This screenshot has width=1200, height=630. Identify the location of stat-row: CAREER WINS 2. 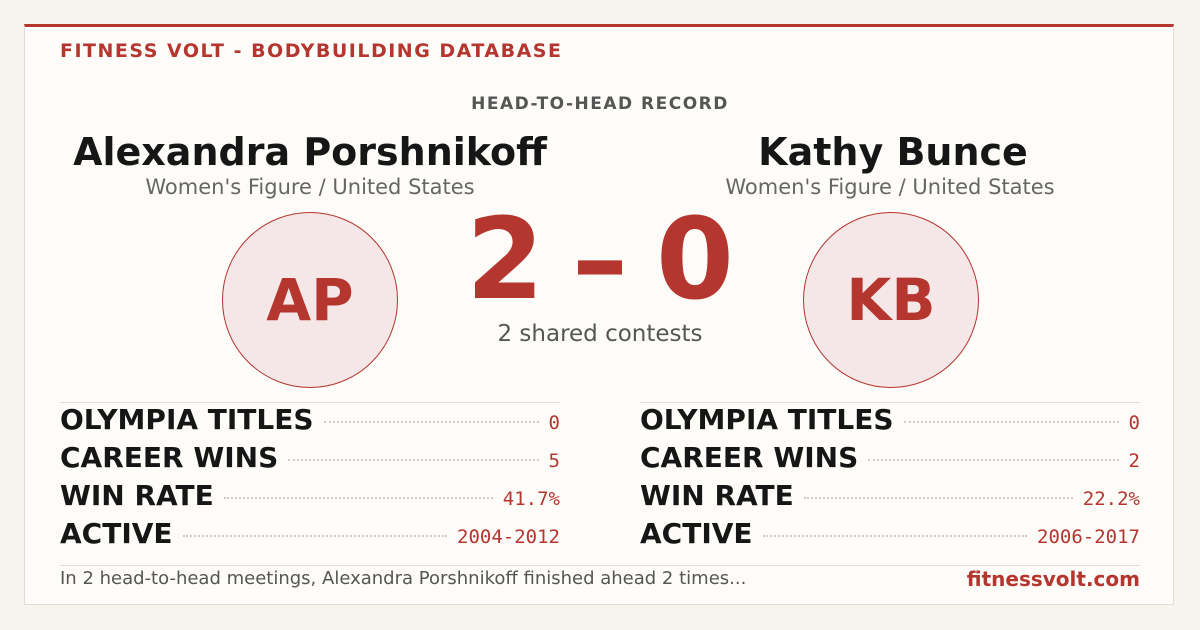
(890, 460).